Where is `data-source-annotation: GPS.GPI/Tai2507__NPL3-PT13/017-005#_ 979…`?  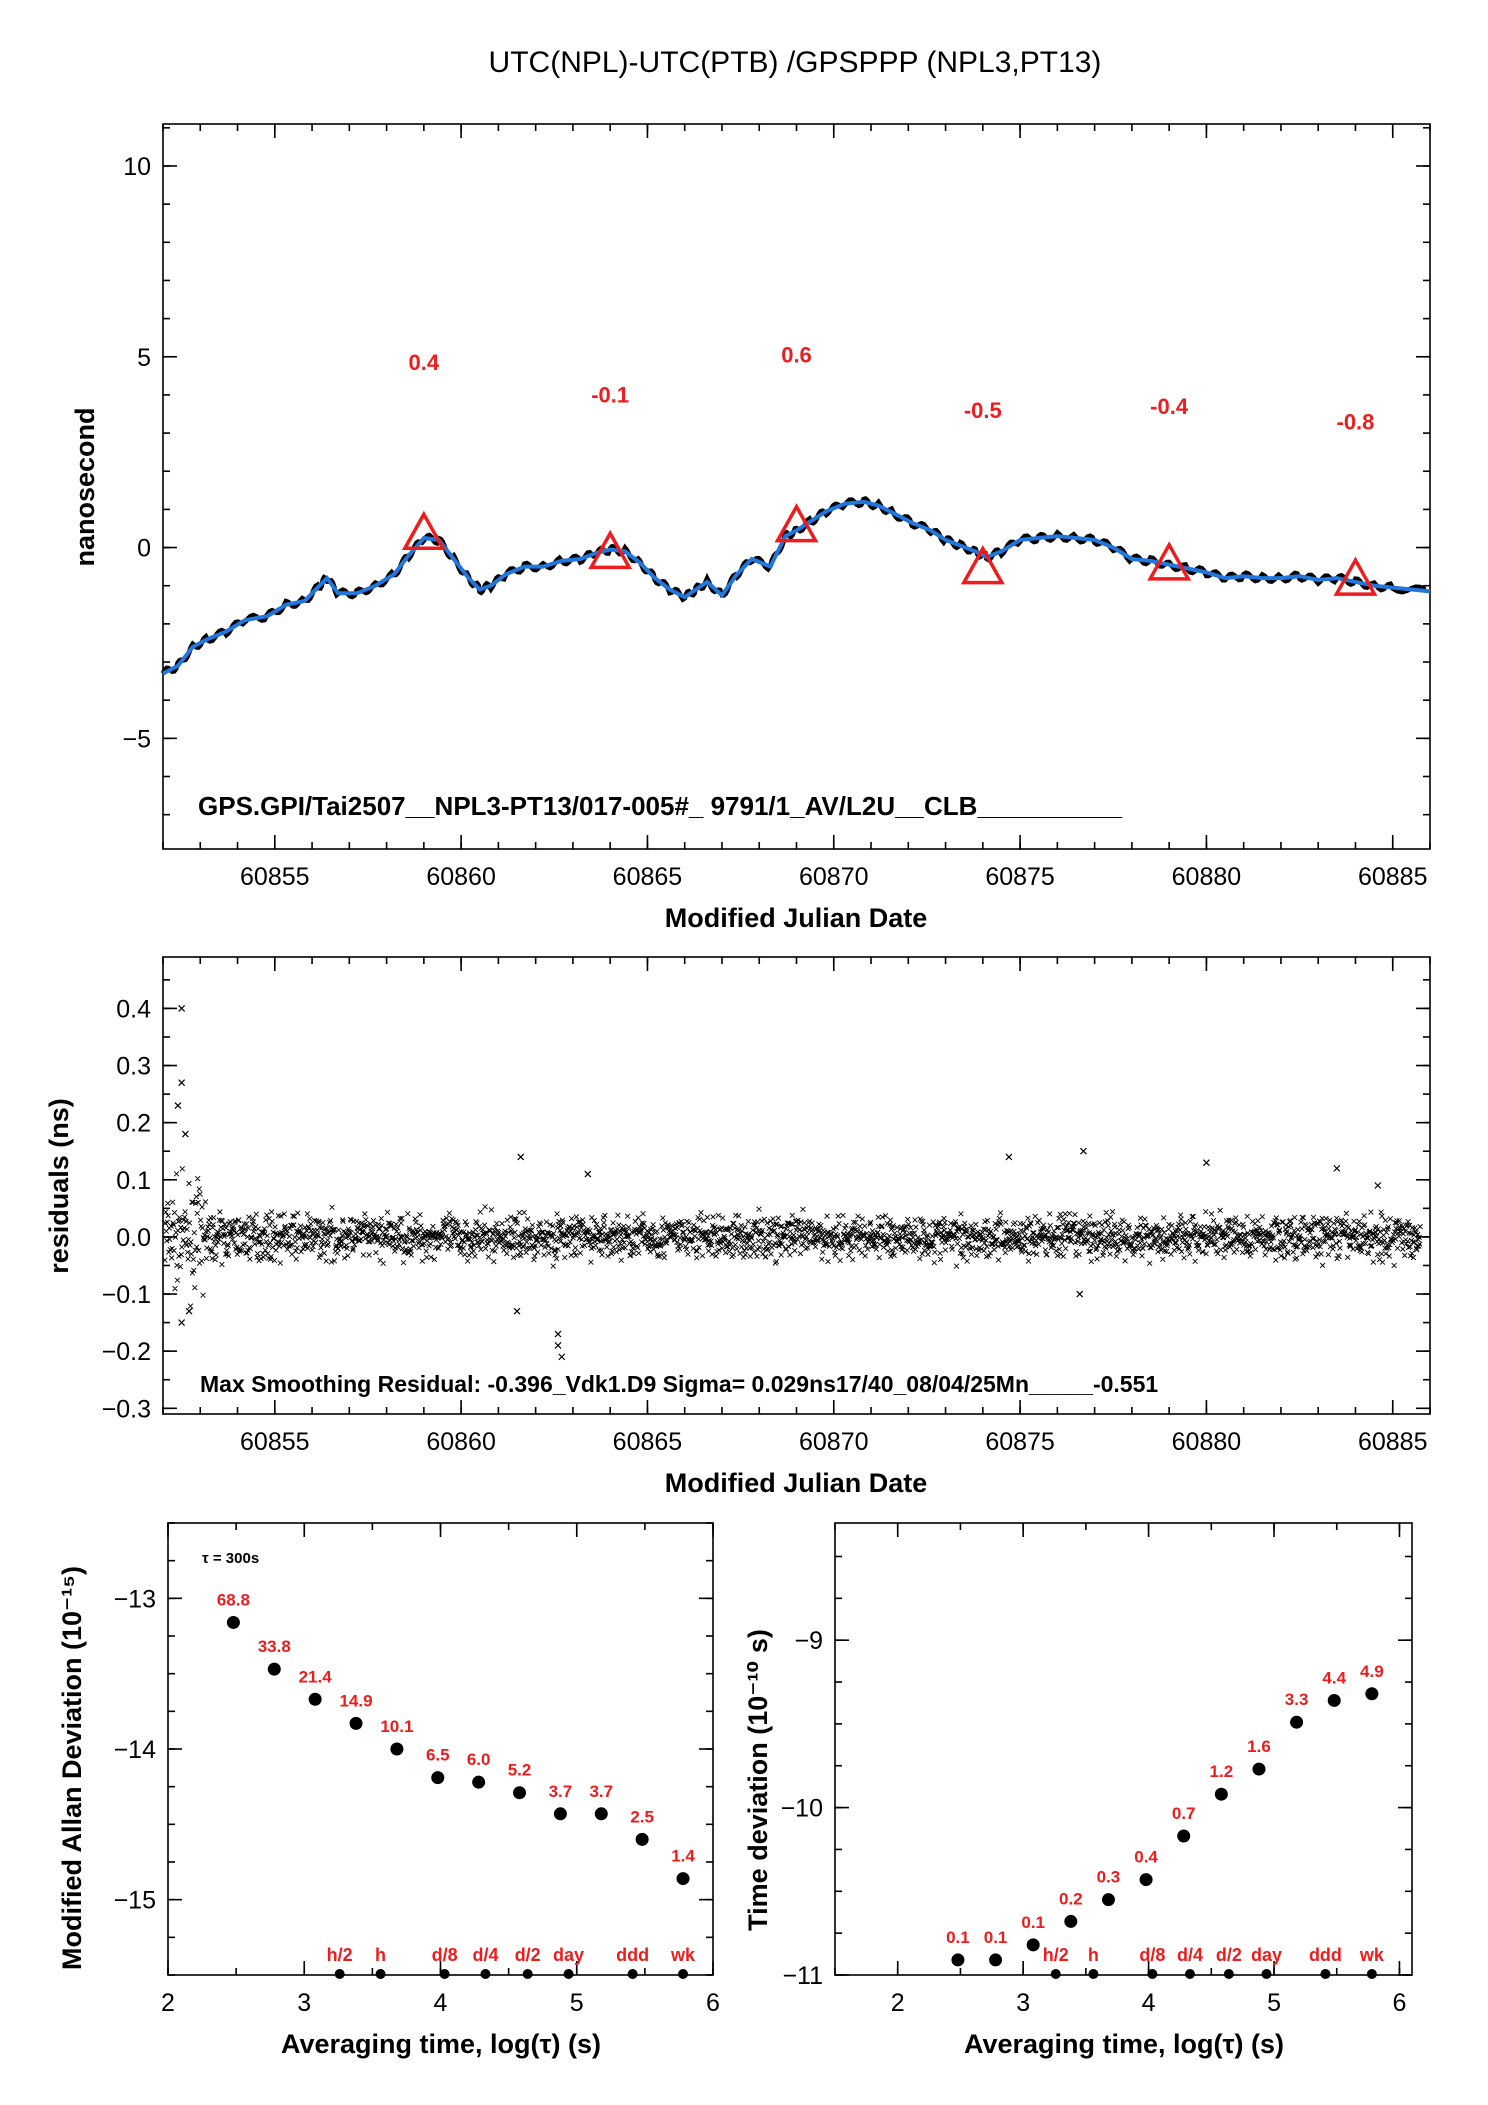
data-source-annotation: GPS.GPI/Tai2507__NPL3-PT13/017-005#_ 979… is located at coordinates (660, 806).